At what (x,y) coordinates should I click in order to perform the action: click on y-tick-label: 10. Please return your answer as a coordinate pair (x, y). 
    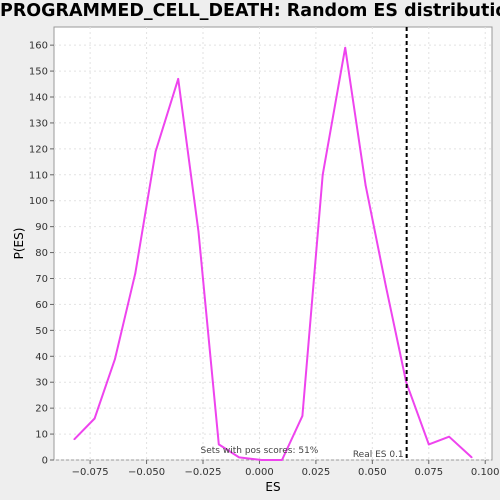
    Looking at the image, I should click on (41, 435).